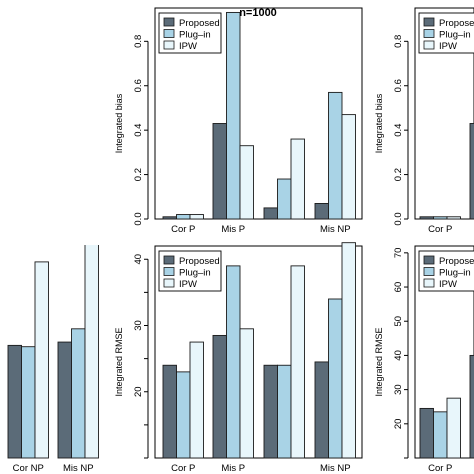  Describe the element at coordinates (398, 287) in the screenshot. I see `y-tick-label: 60` at that location.